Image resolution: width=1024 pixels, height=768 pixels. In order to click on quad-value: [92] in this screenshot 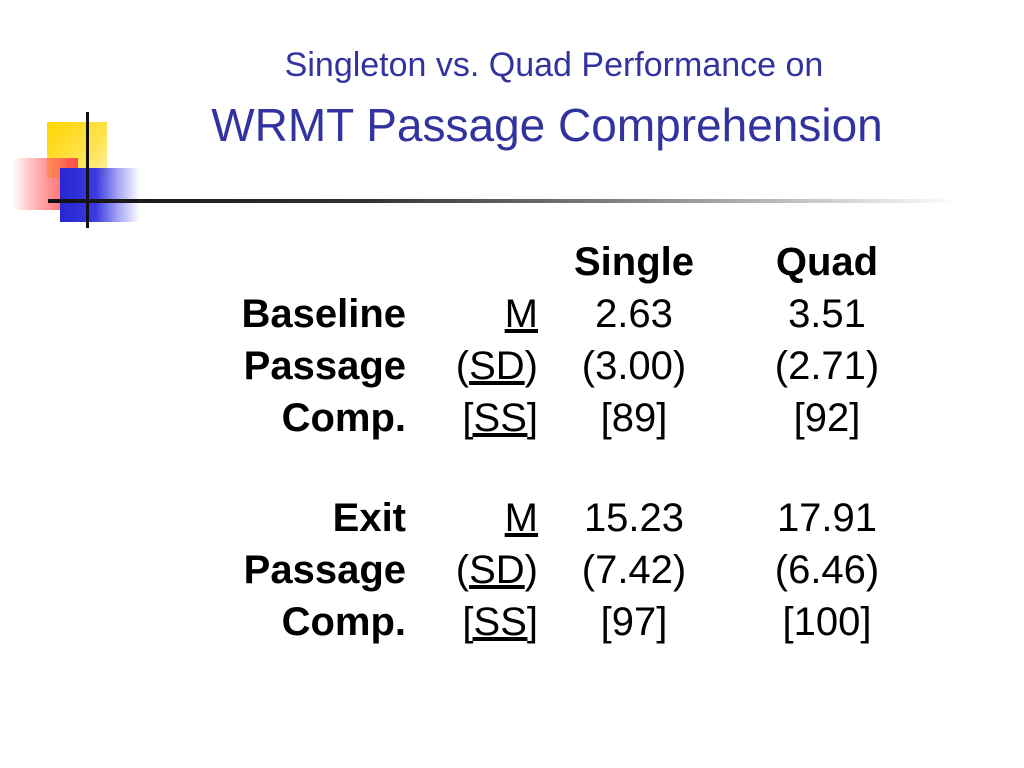, I will do `click(827, 418)`.